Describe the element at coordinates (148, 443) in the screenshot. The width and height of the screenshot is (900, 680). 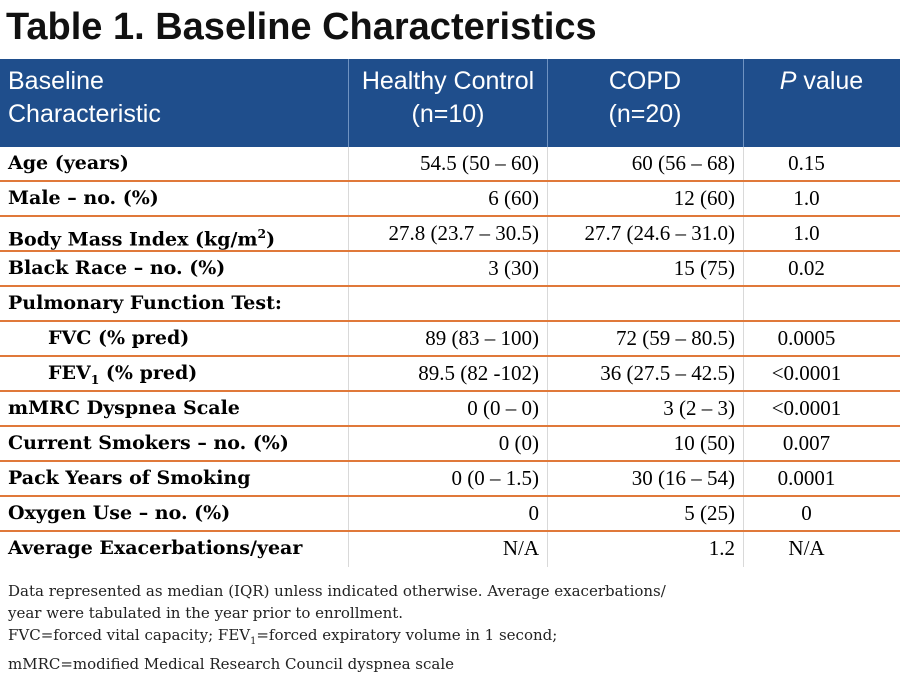
I see `row-label: Current Smokers – no. (%)` at that location.